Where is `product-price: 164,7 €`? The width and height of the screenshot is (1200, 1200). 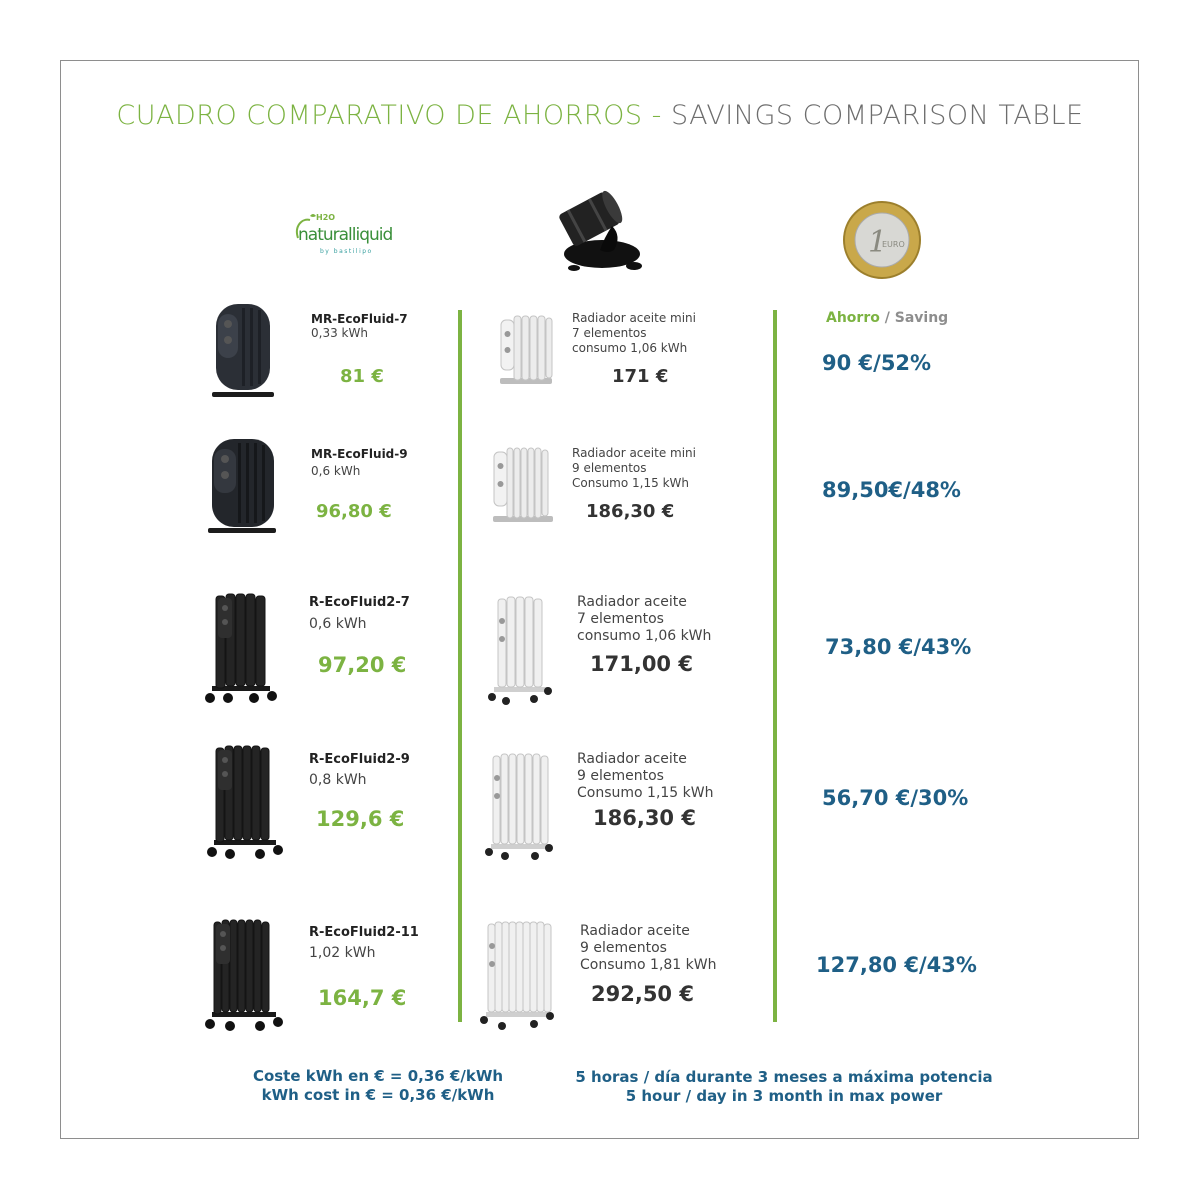 product-price: 164,7 € is located at coordinates (362, 998).